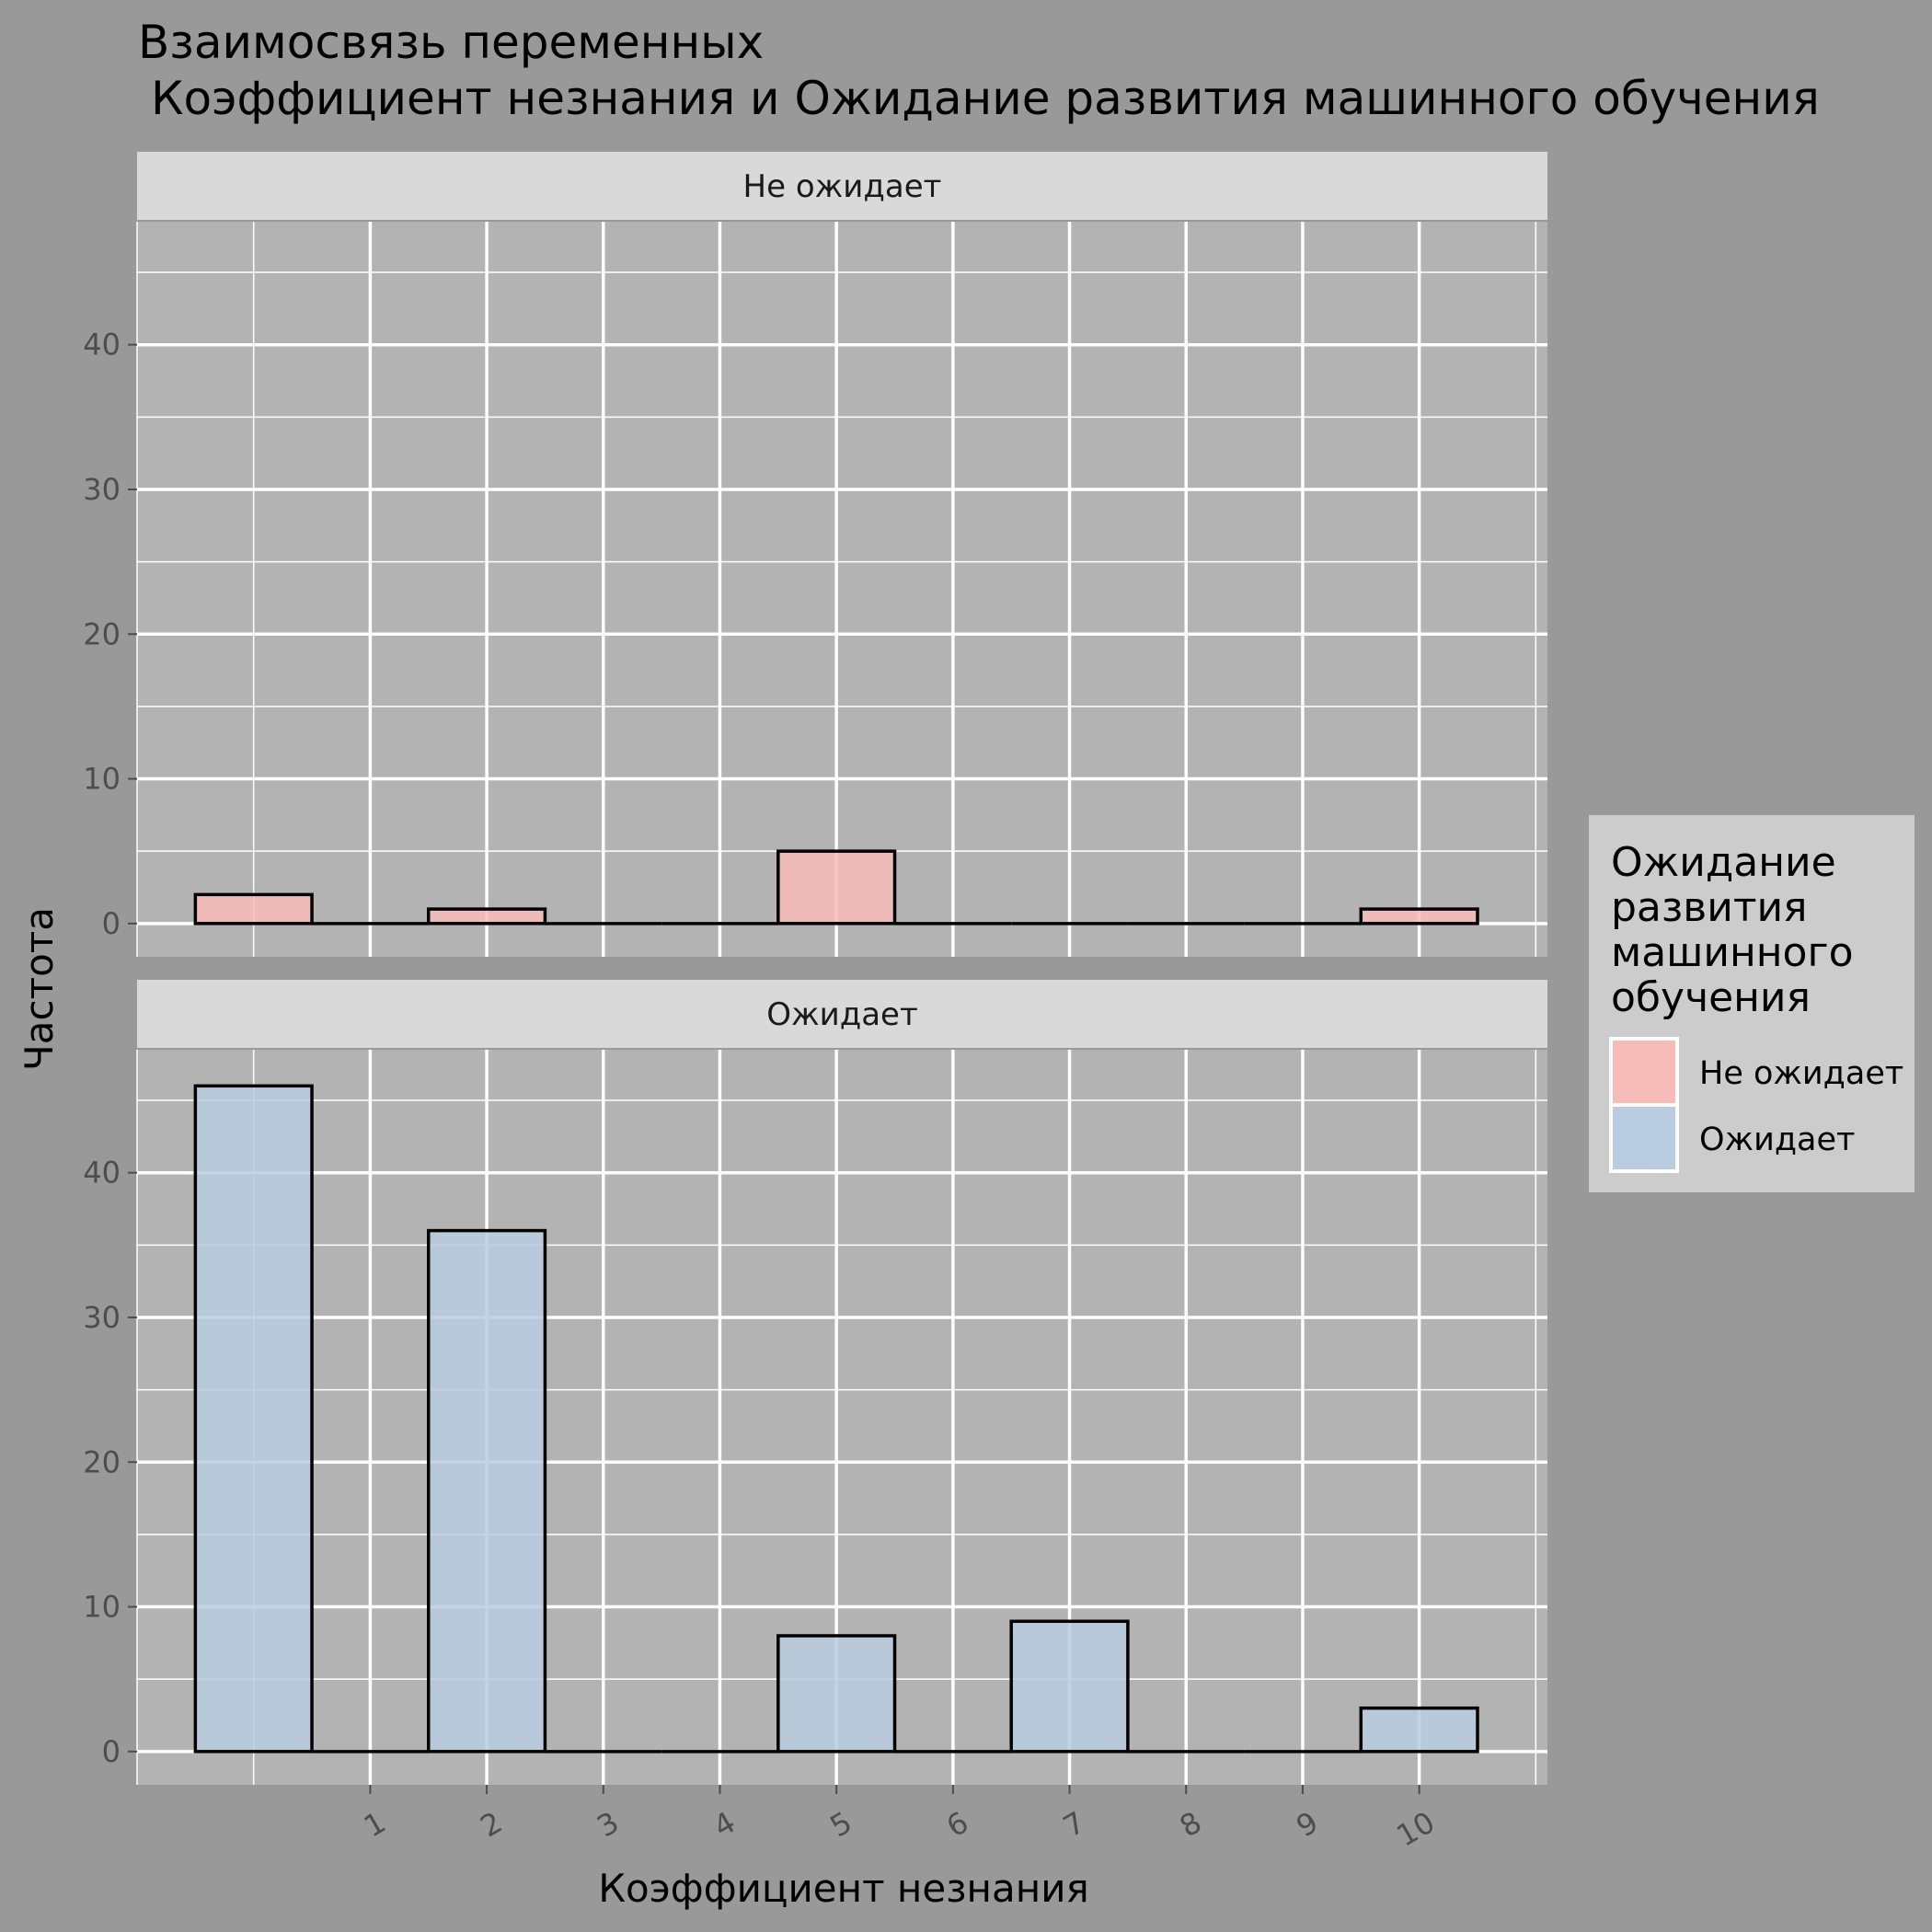 Image resolution: width=1932 pixels, height=1932 pixels. What do you see at coordinates (1723, 862) in the screenshot?
I see `legend-title-line-1: Ожидание` at bounding box center [1723, 862].